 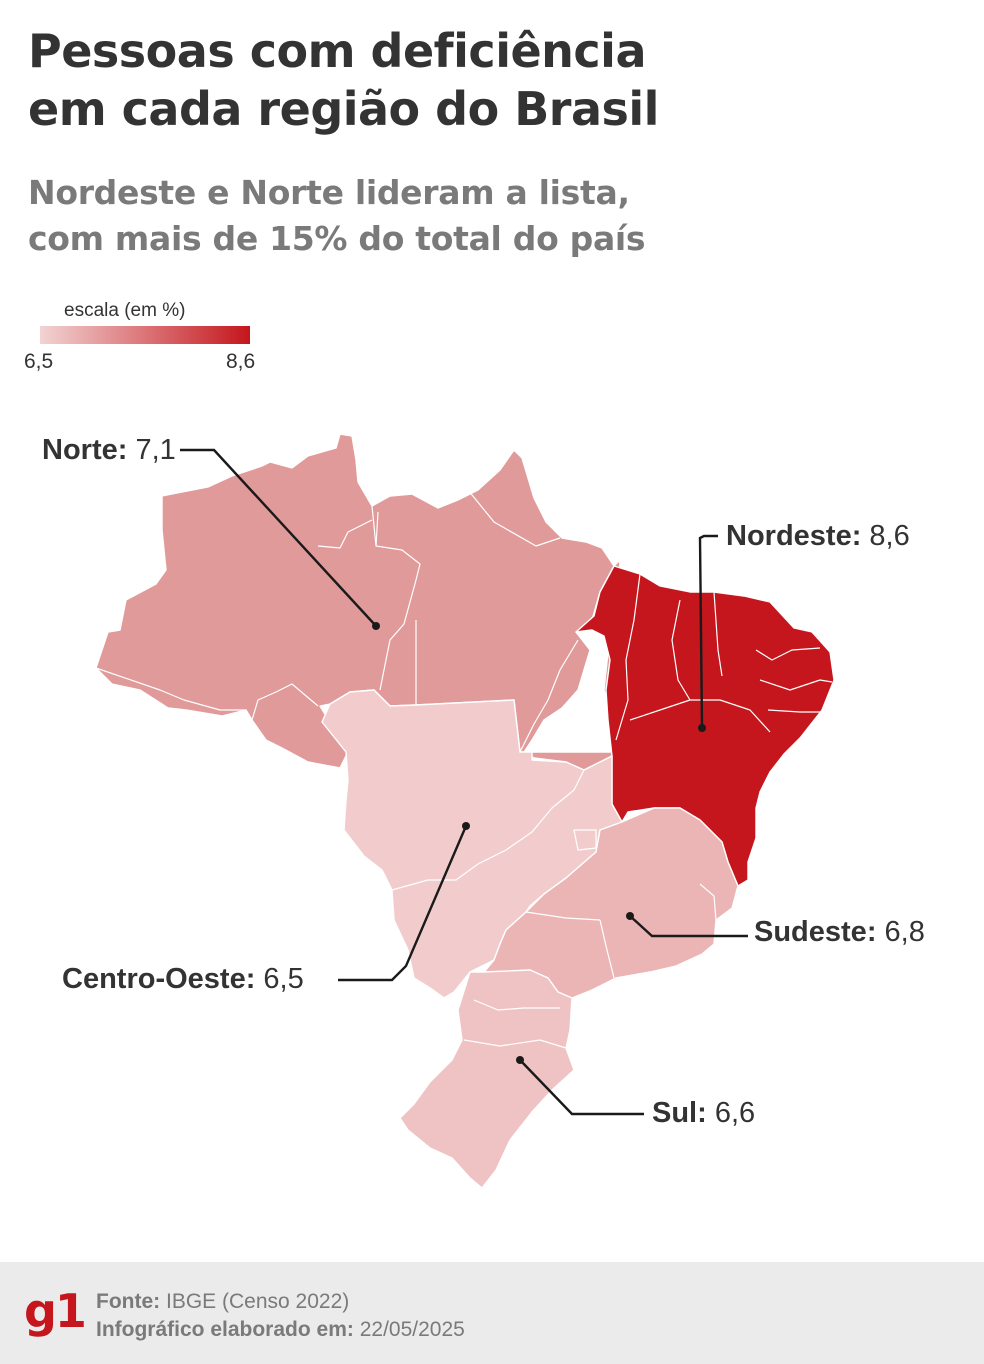 I want to click on label-nordeste: Nordeste: 8,6, so click(x=818, y=536).